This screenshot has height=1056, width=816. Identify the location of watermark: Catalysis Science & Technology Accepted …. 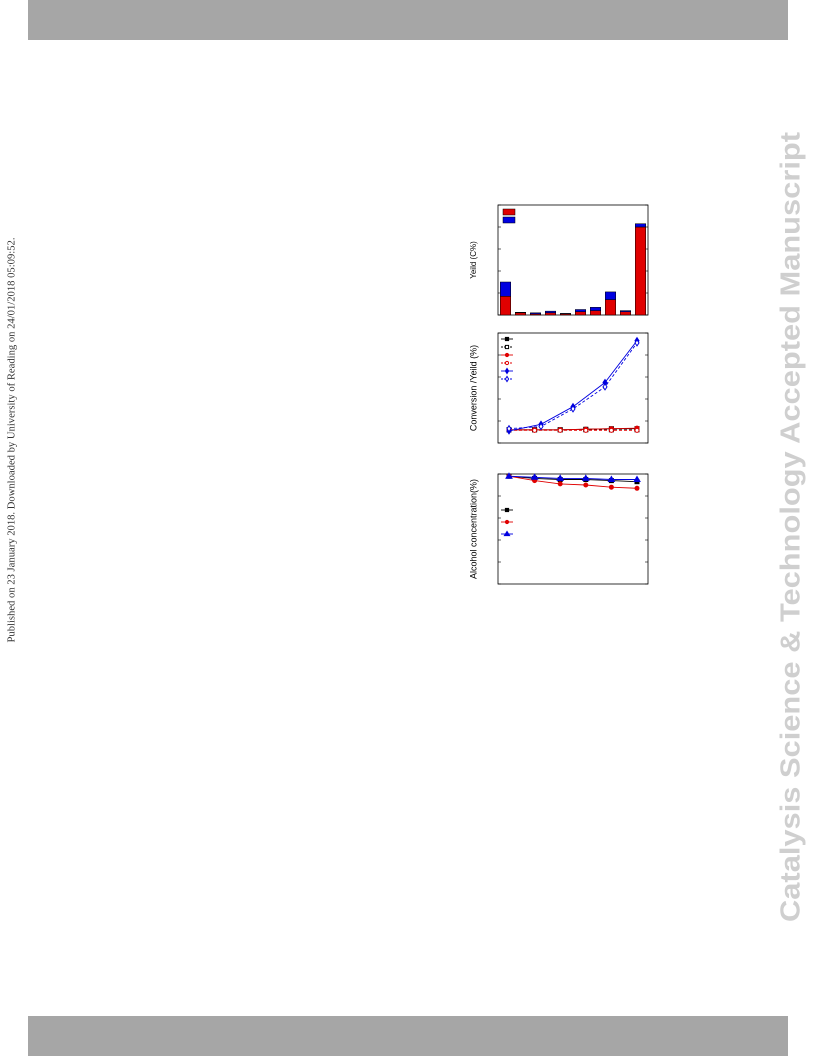
(789, 527).